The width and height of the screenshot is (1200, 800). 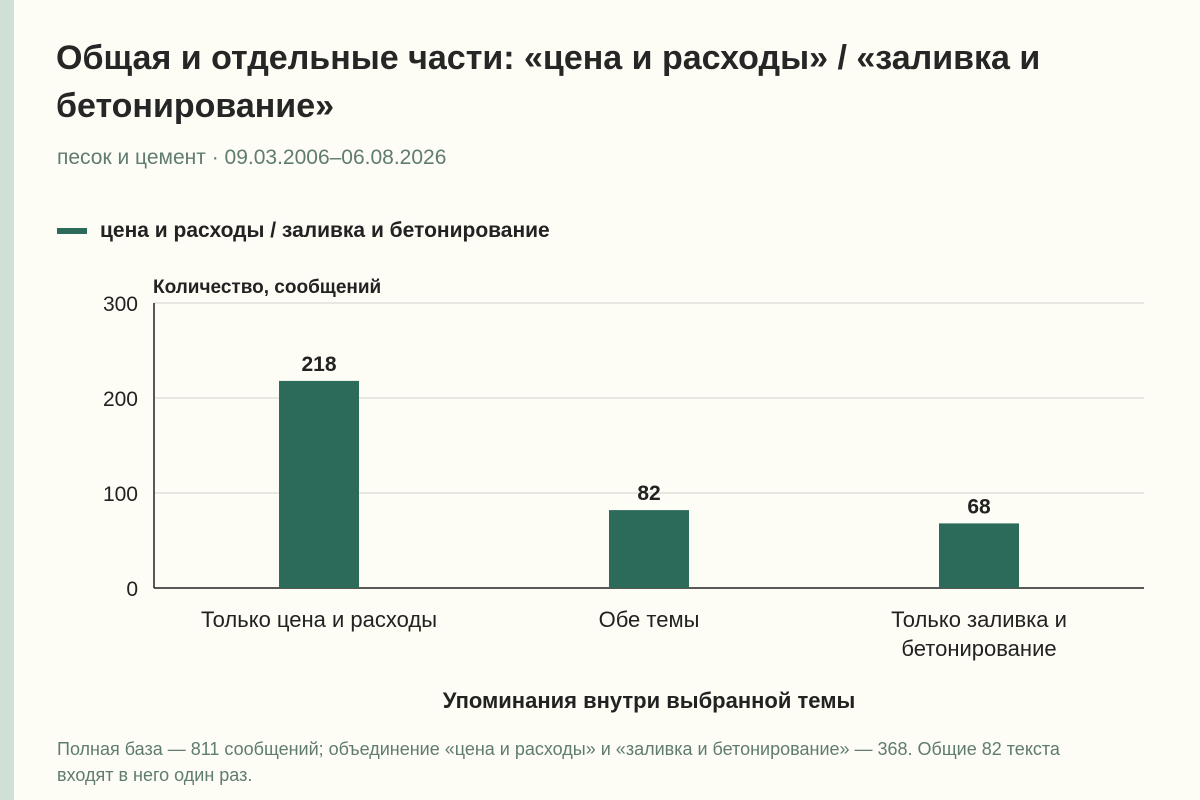 What do you see at coordinates (120, 399) in the screenshot?
I see `y-tick-label-200: 200` at bounding box center [120, 399].